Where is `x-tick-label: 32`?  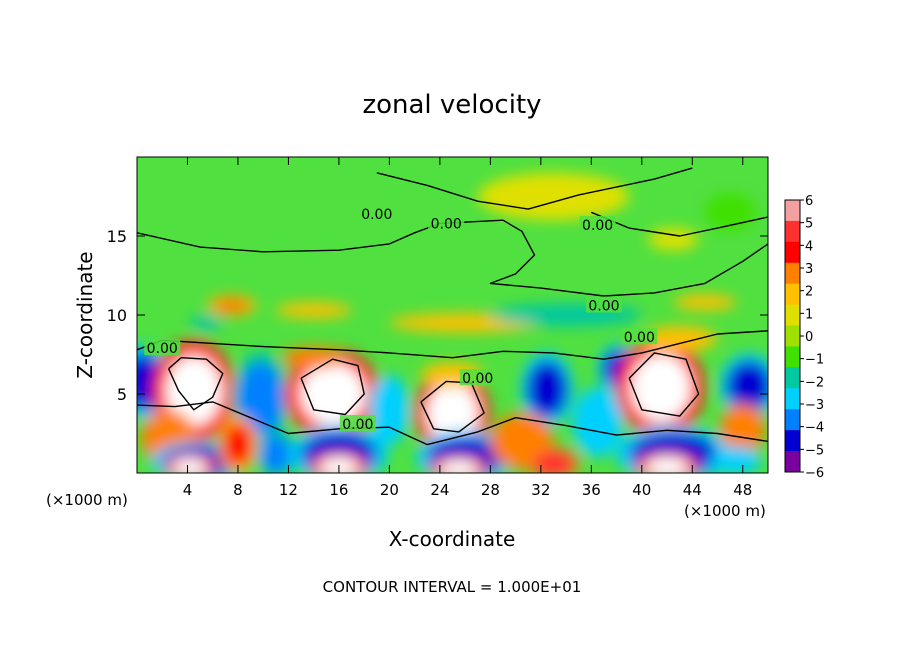 x-tick-label: 32 is located at coordinates (540, 490).